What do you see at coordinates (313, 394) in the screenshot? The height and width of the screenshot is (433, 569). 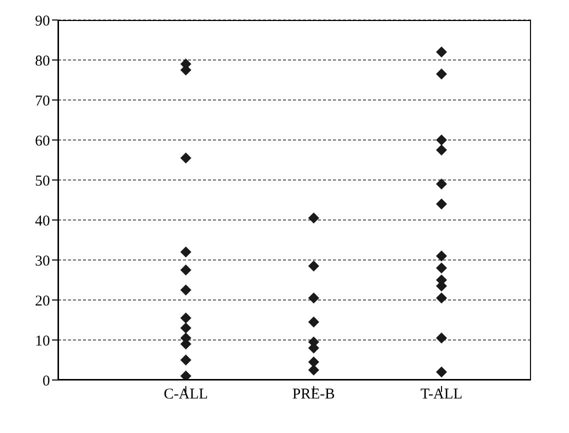 I see `x-tick-label: PRE-B` at bounding box center [313, 394].